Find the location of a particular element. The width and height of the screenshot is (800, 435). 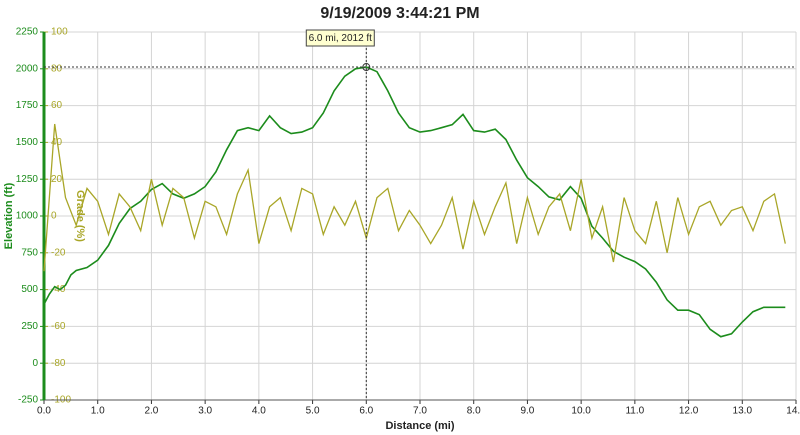

x-tick-label: 9.0 is located at coordinates (527, 411).